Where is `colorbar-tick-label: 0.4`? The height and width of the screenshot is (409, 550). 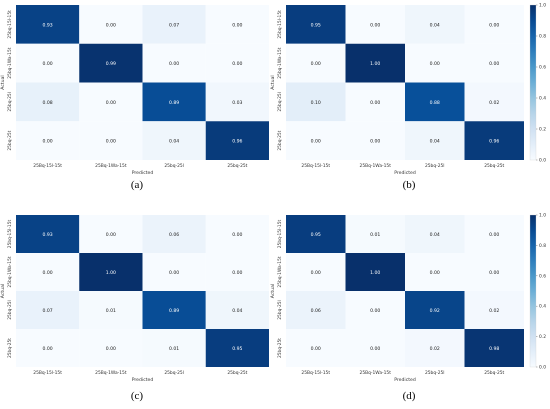
colorbar-tick-label: 0.4 is located at coordinates (542, 99).